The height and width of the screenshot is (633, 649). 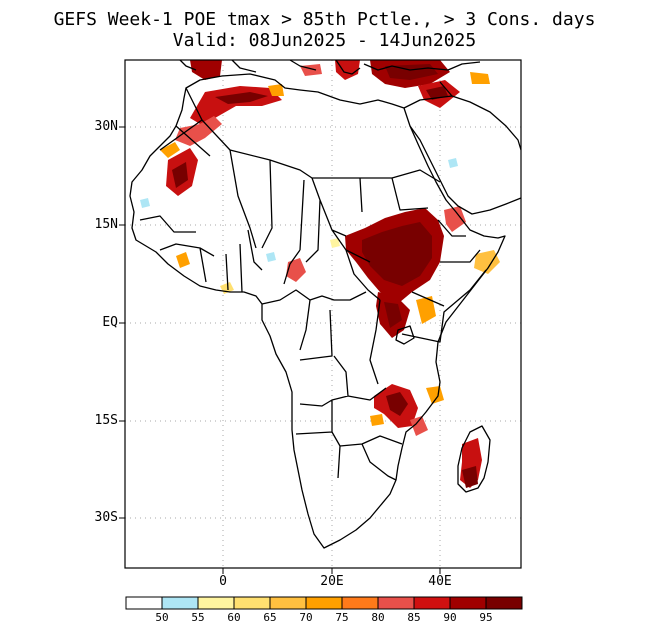 I want to click on hot-region-west-africa, so click(x=296, y=270).